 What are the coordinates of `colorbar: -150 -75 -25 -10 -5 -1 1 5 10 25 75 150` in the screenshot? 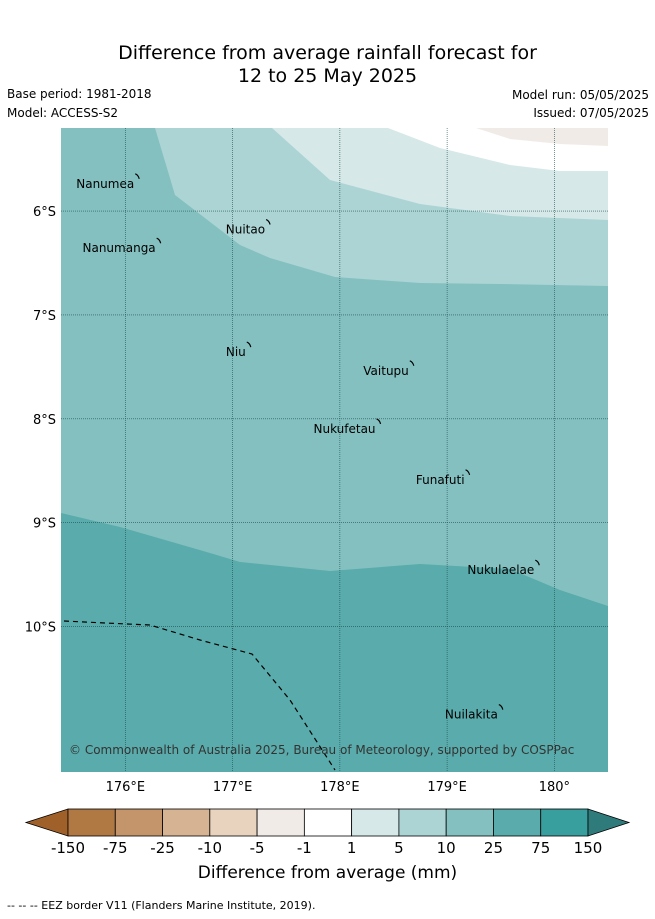 It's located at (327, 832).